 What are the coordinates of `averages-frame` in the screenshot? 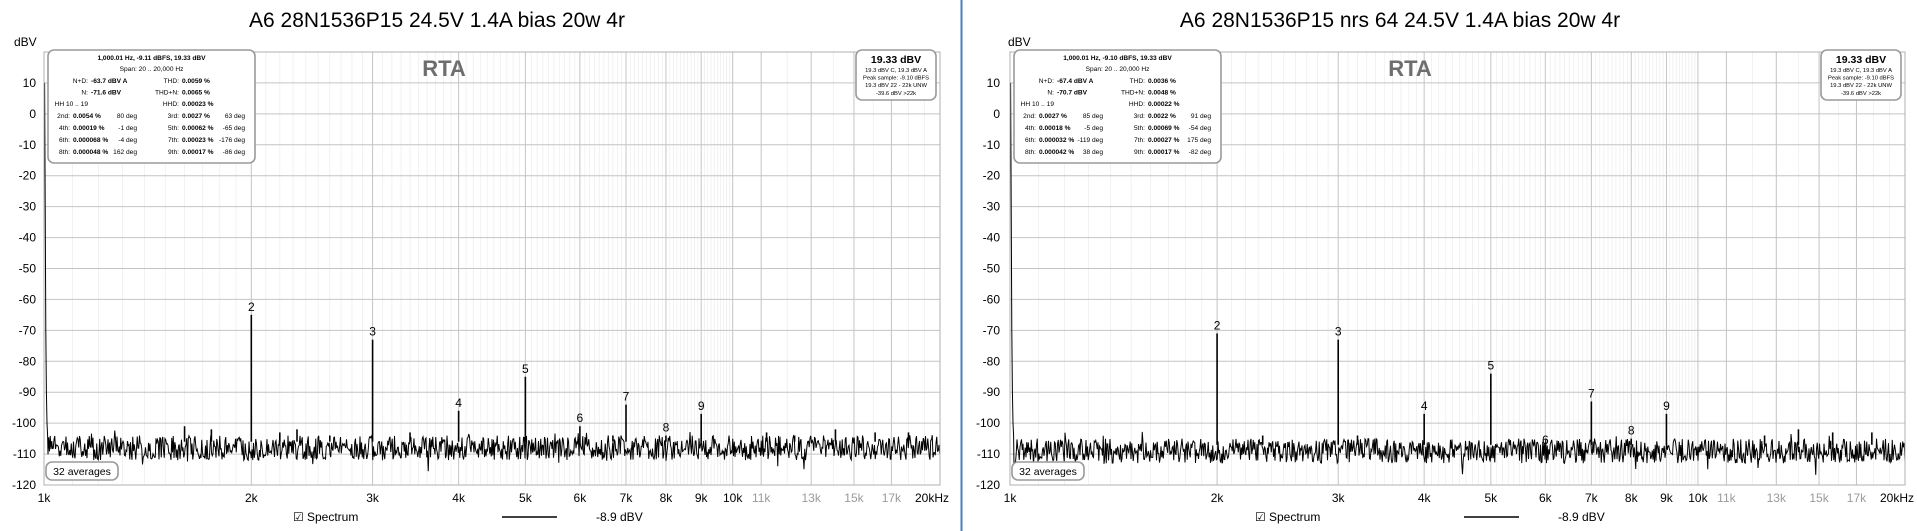 It's located at (1048, 471).